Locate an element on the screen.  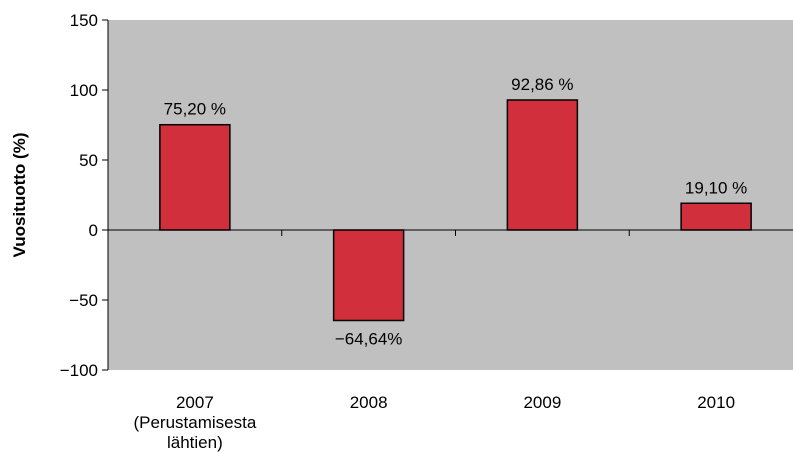
y-tick-label: 0 is located at coordinates (93, 230).